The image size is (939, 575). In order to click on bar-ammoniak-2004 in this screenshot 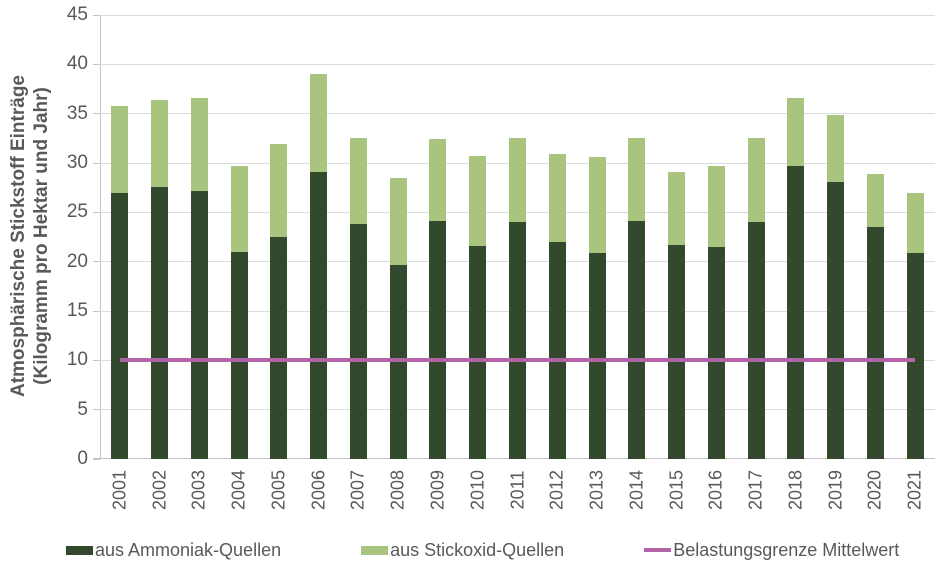, I will do `click(239, 355)`.